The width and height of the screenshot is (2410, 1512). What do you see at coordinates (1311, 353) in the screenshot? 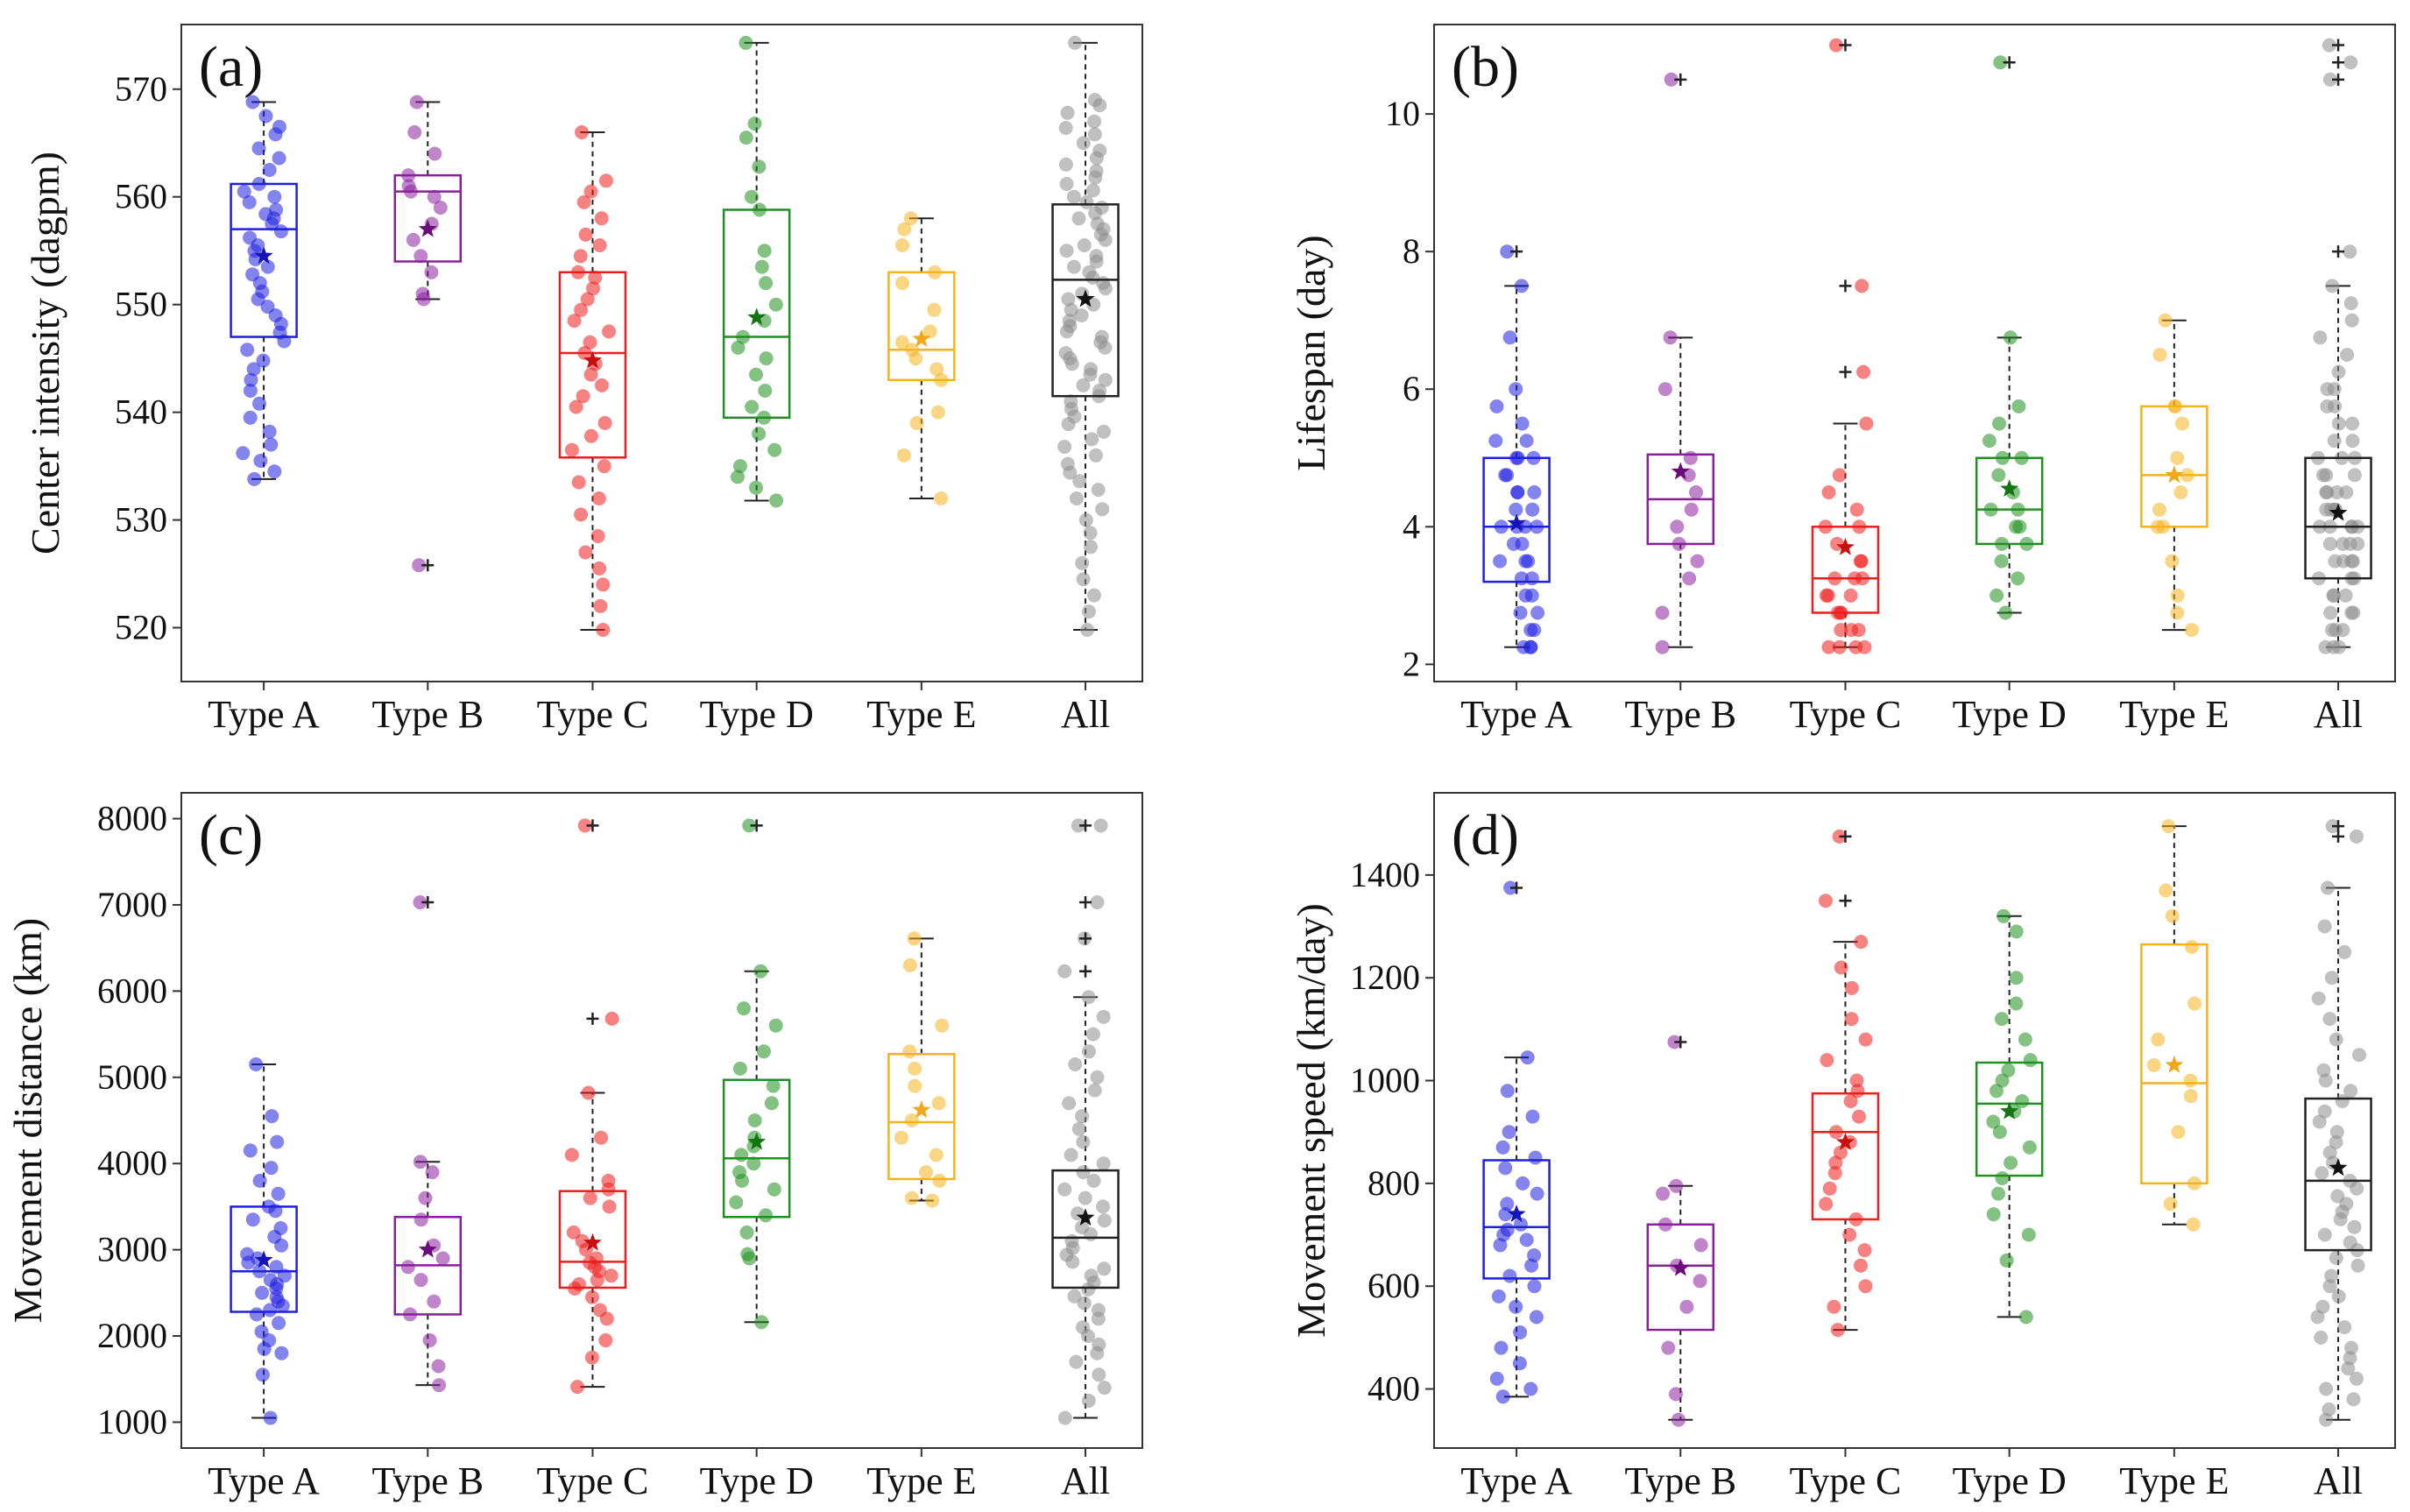
I see `y-axis-label: Lifespan (day)` at bounding box center [1311, 353].